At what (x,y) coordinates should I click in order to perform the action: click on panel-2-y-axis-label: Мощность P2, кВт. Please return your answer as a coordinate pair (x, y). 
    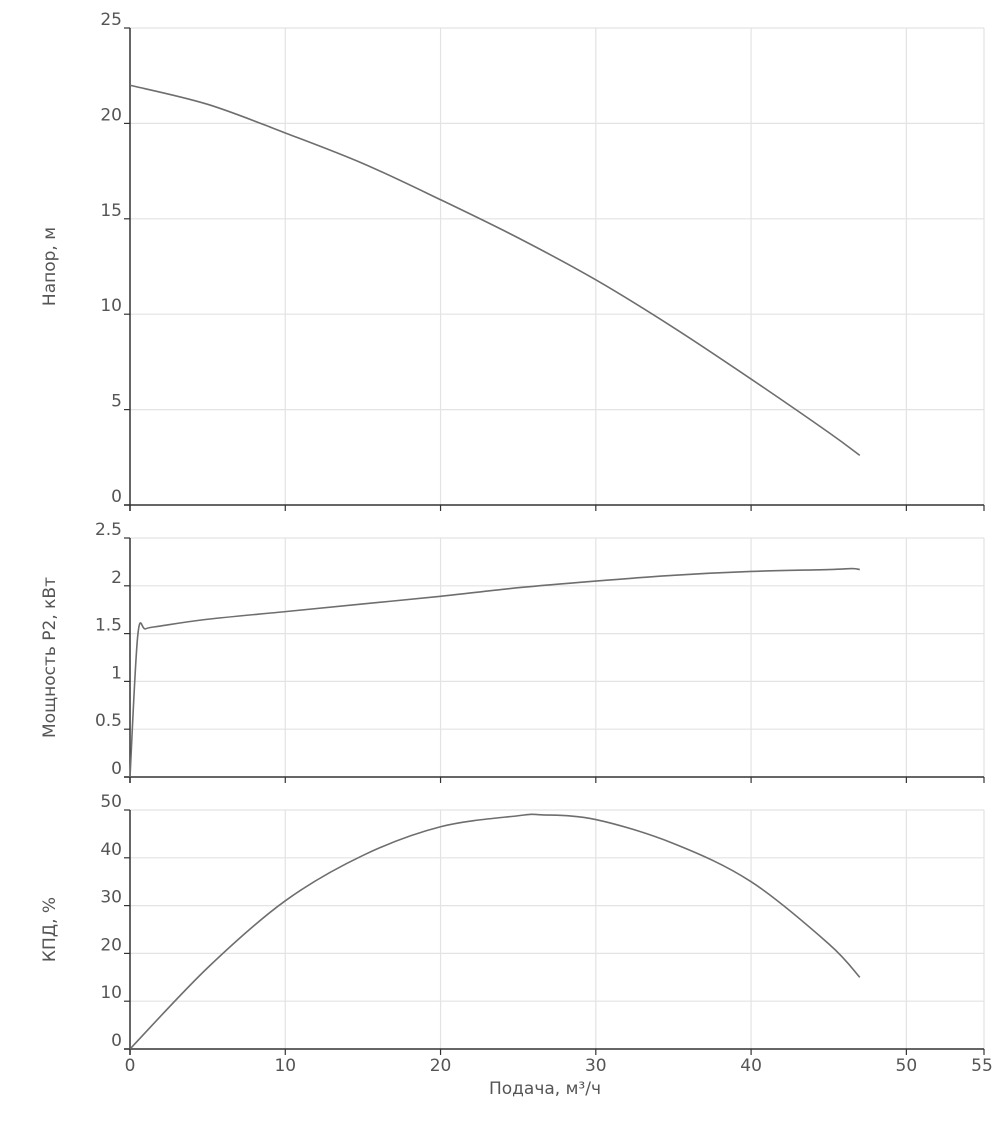
    Looking at the image, I should click on (50, 657).